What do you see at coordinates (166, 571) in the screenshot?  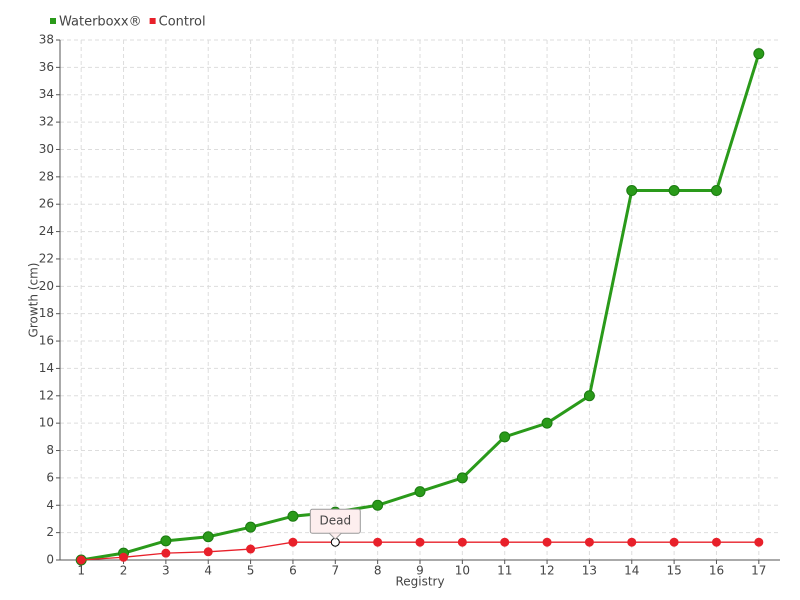 I see `x-tick-label: 3` at bounding box center [166, 571].